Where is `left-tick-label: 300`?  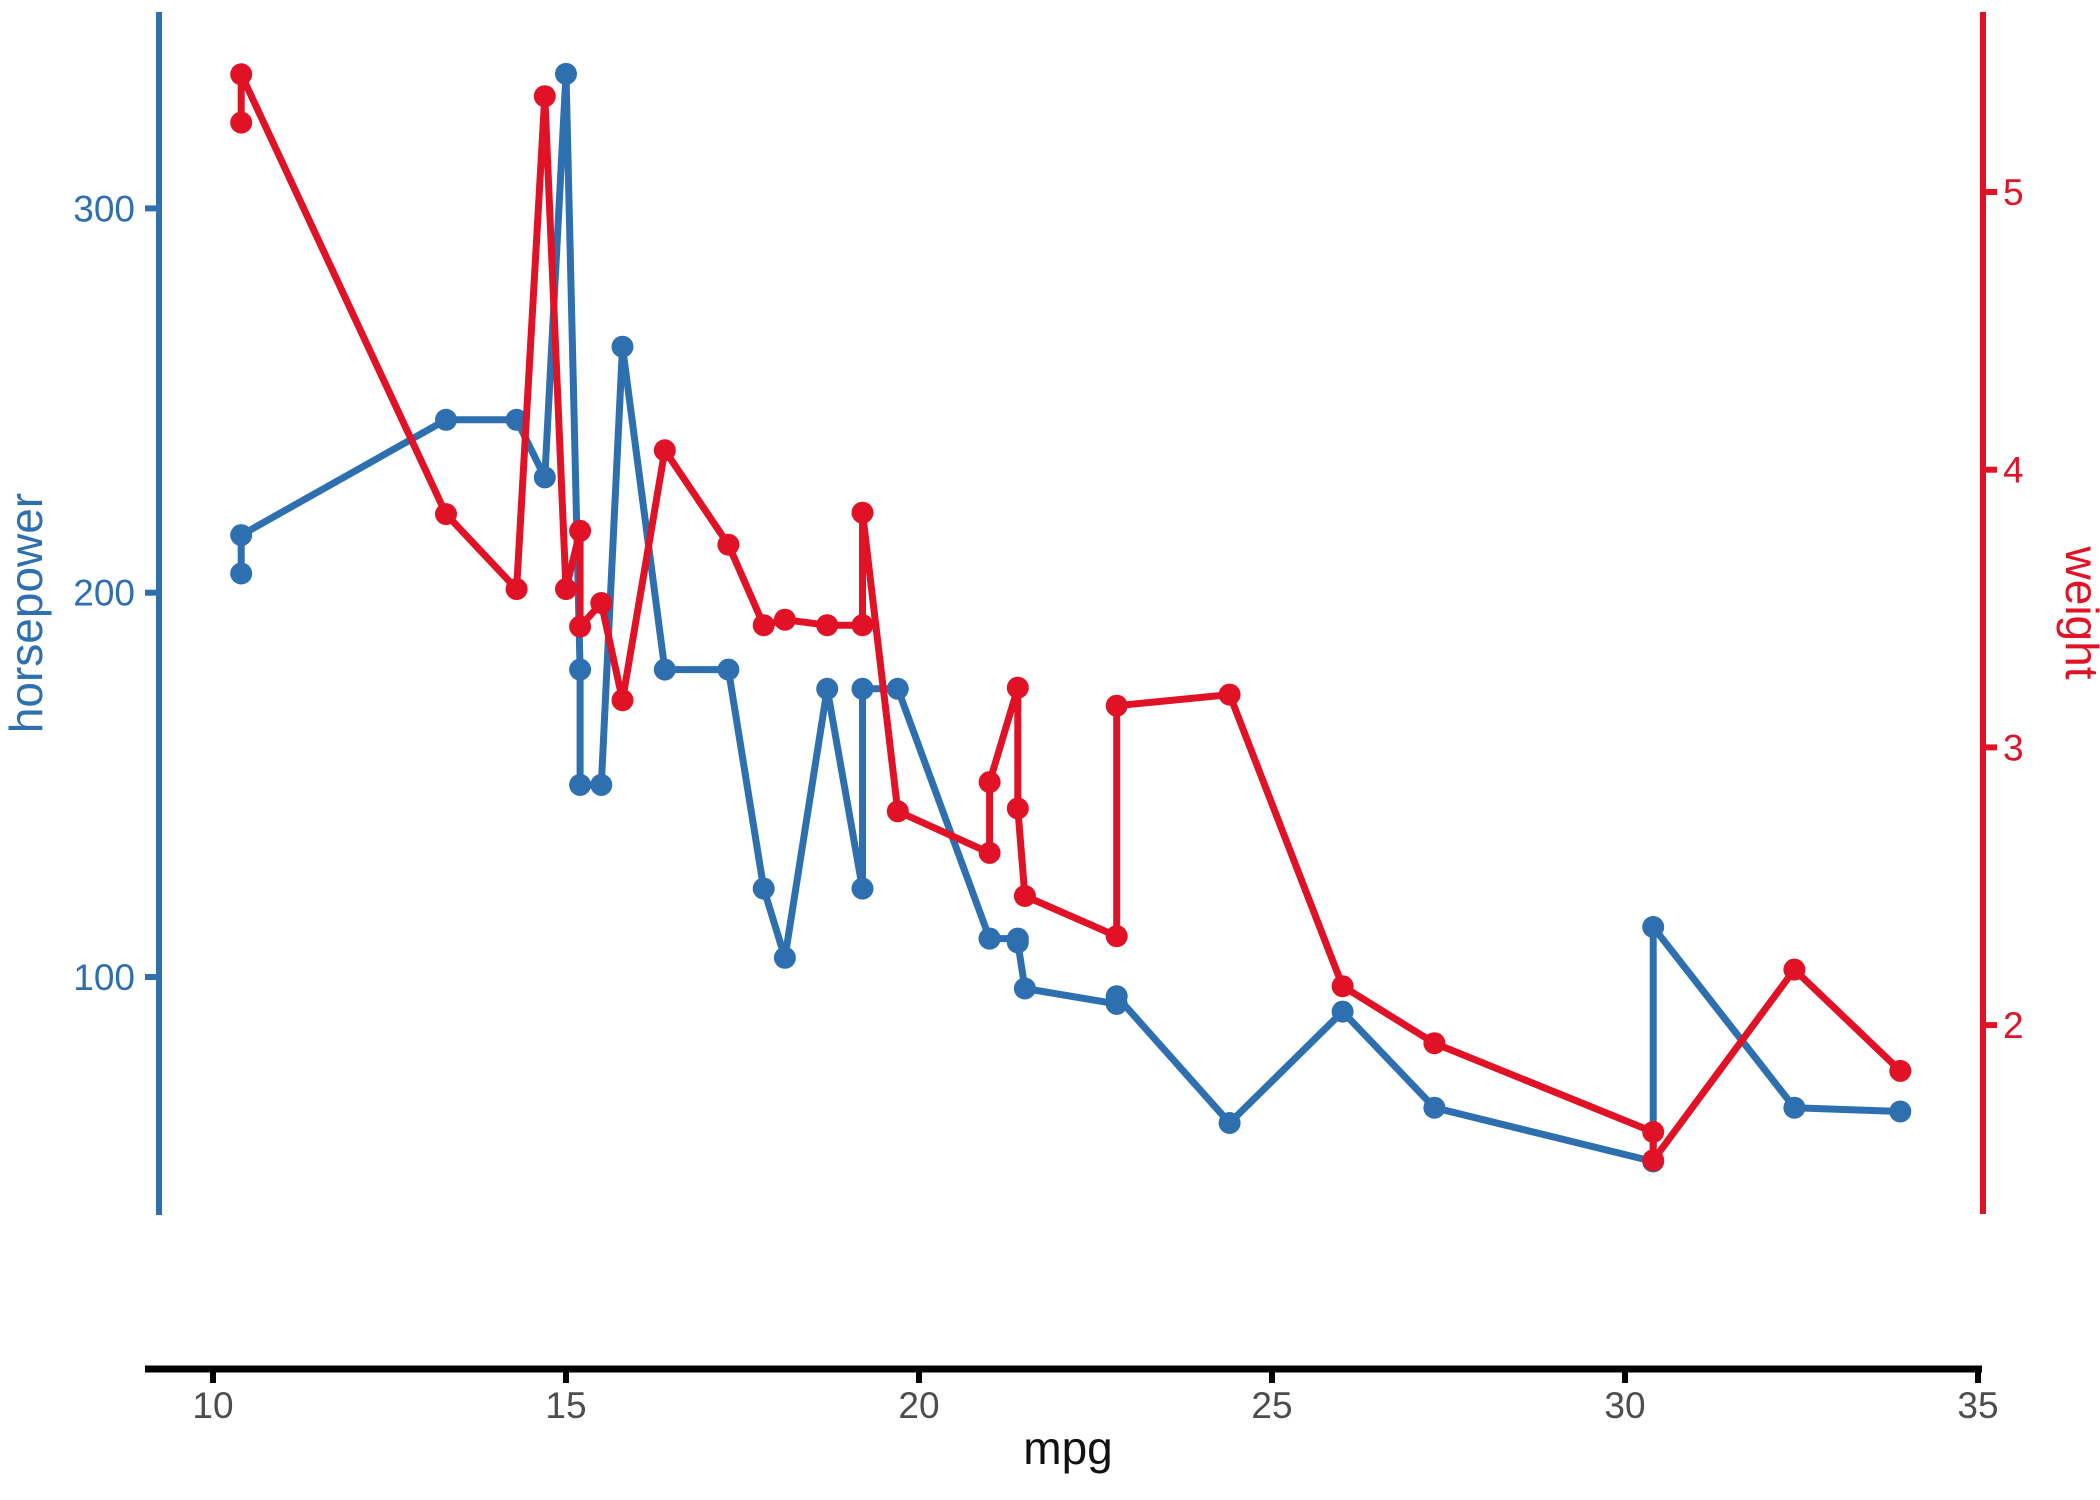 left-tick-label: 300 is located at coordinates (104, 208).